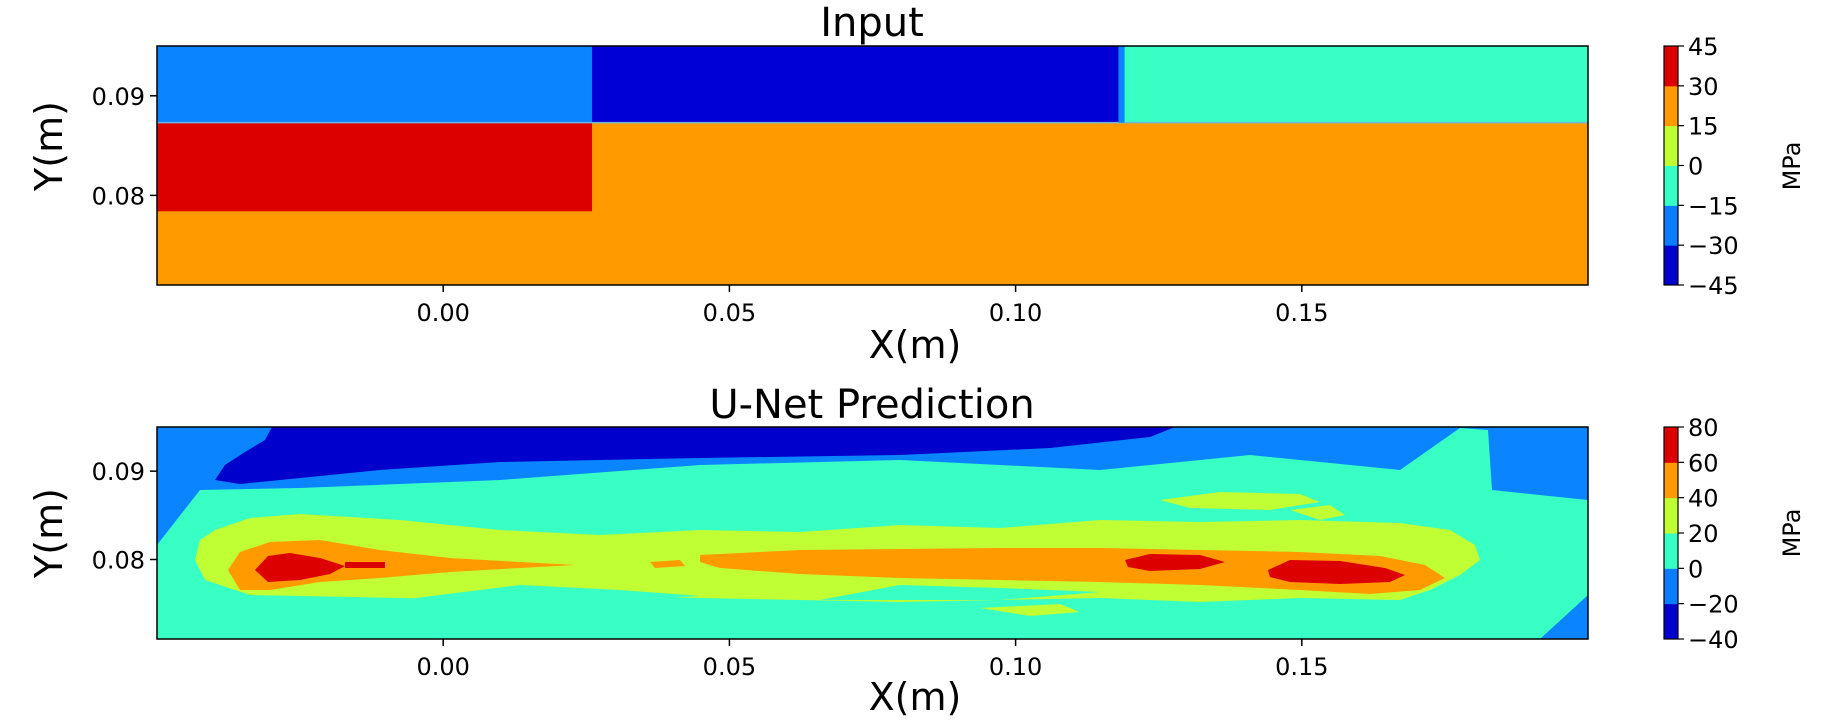 This screenshot has height=727, width=1828. I want to click on panel2-colorbar: 80 60 40 20 0 −20 −40, so click(1701, 534).